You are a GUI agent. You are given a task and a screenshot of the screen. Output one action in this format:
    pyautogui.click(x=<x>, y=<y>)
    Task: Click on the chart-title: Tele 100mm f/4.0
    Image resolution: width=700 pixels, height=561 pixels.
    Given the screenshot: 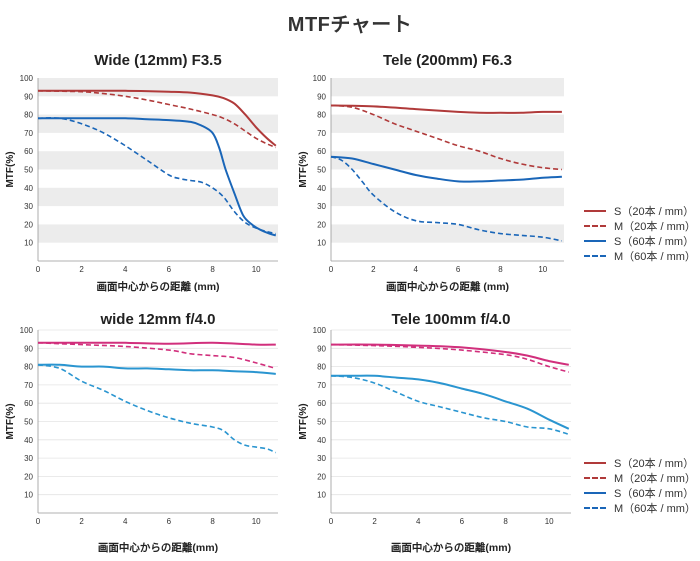 What is the action you would take?
    pyautogui.click(x=451, y=319)
    